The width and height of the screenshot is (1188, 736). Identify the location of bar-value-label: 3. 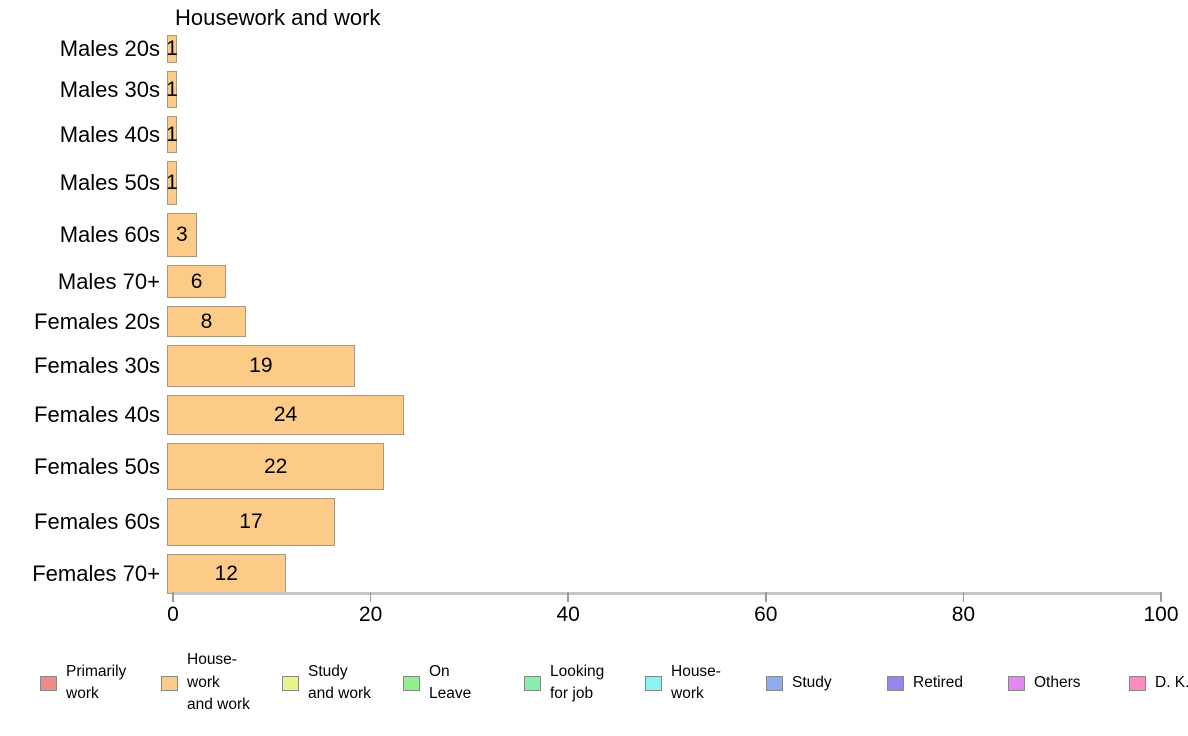
(181, 234).